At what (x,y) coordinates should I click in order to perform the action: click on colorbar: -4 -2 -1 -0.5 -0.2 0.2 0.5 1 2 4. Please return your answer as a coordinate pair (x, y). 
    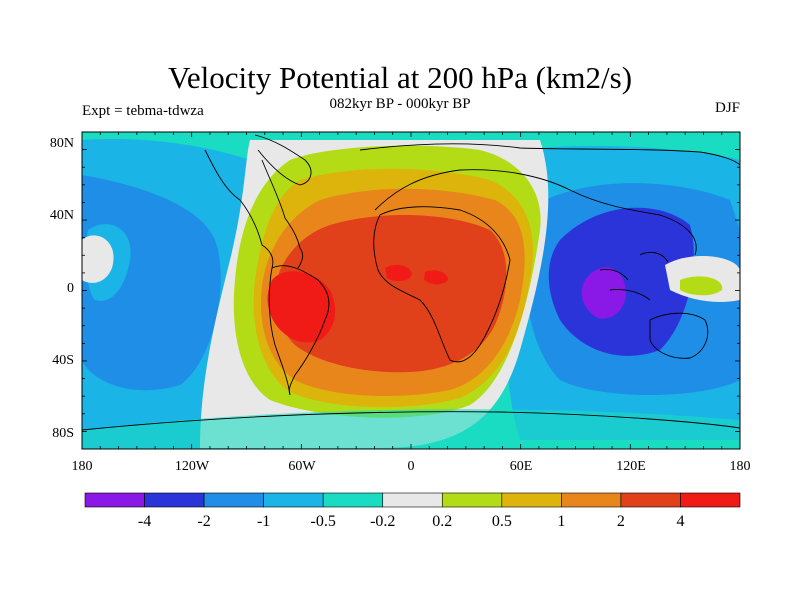
    Looking at the image, I should click on (412, 511).